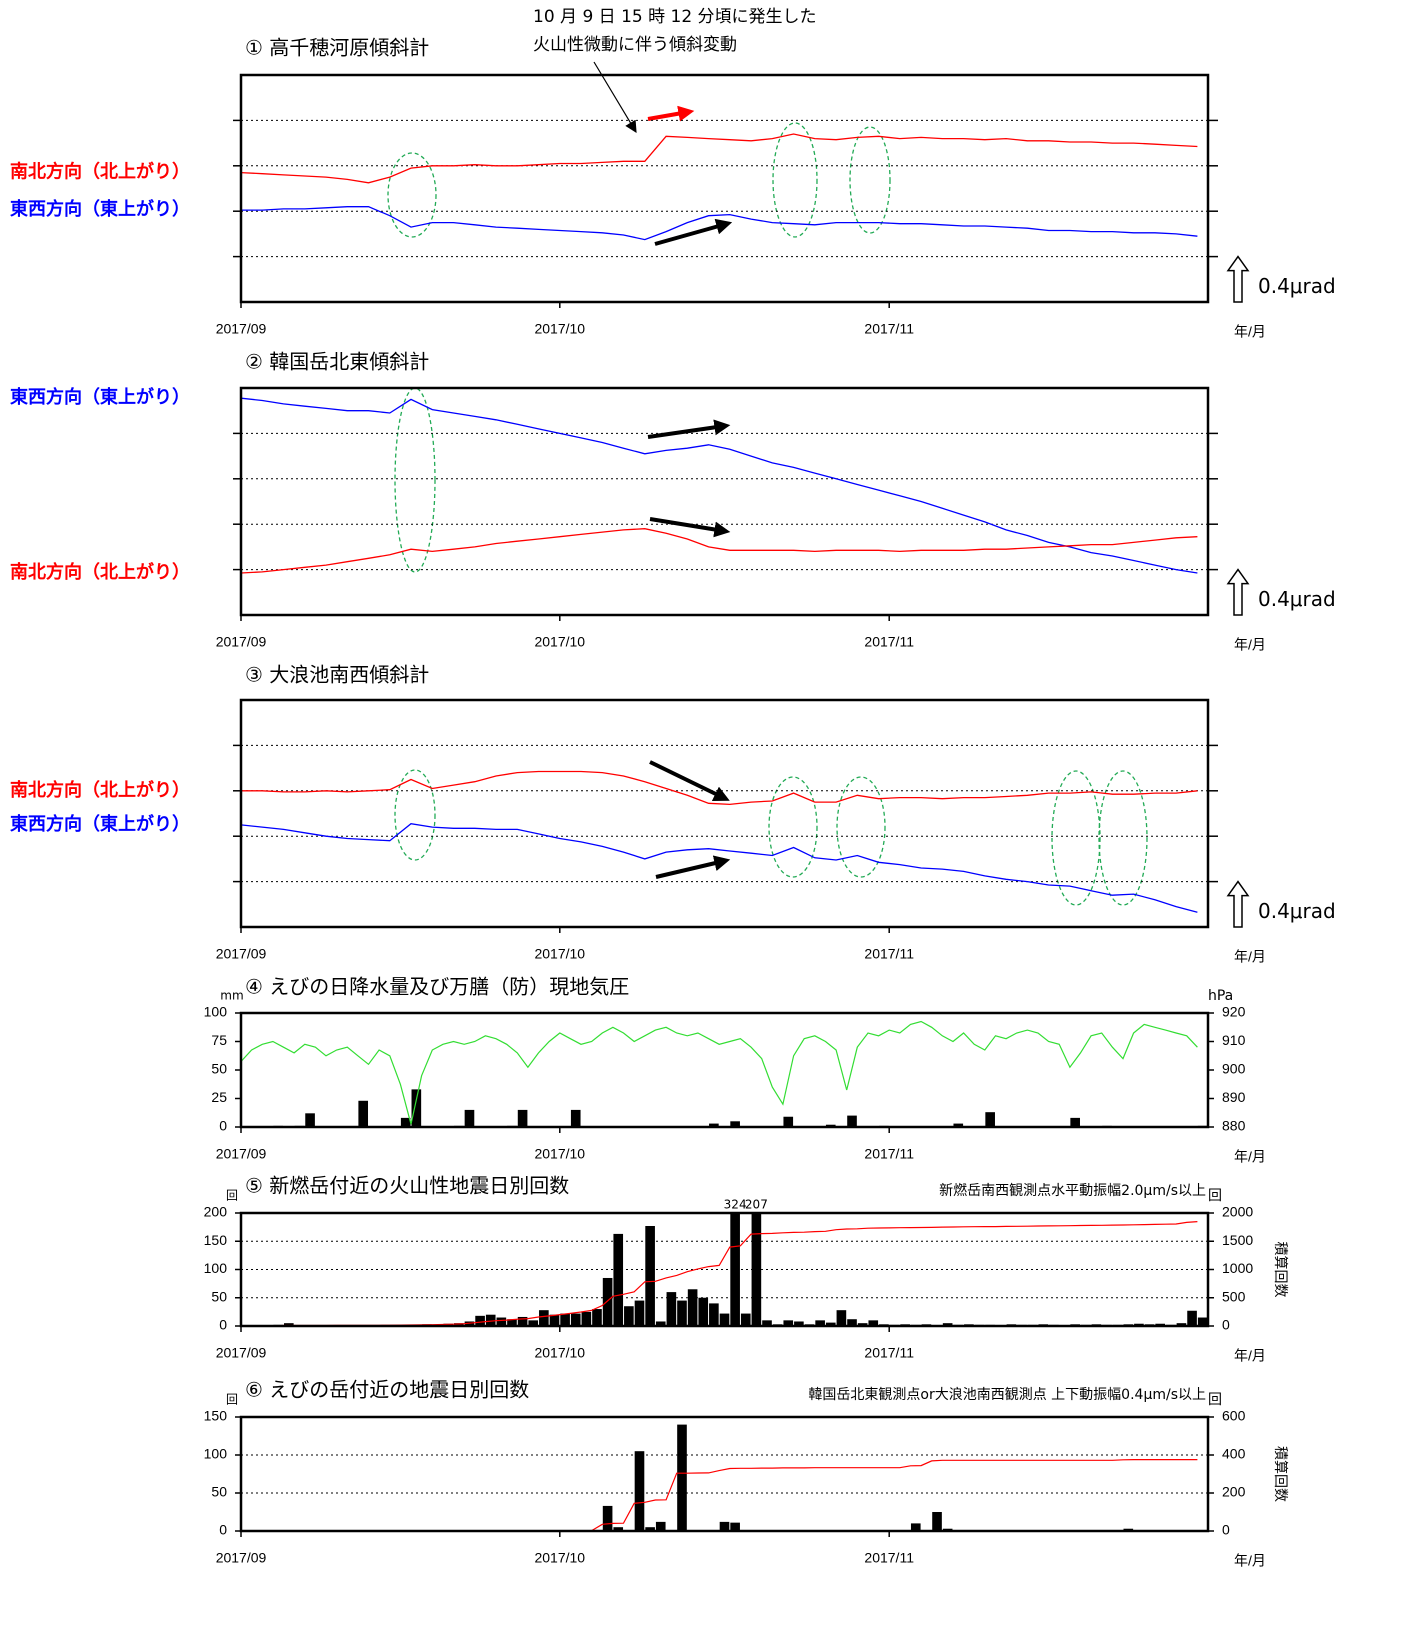 The image size is (1406, 1631). I want to click on y-tick-label: 50, so click(219, 1492).